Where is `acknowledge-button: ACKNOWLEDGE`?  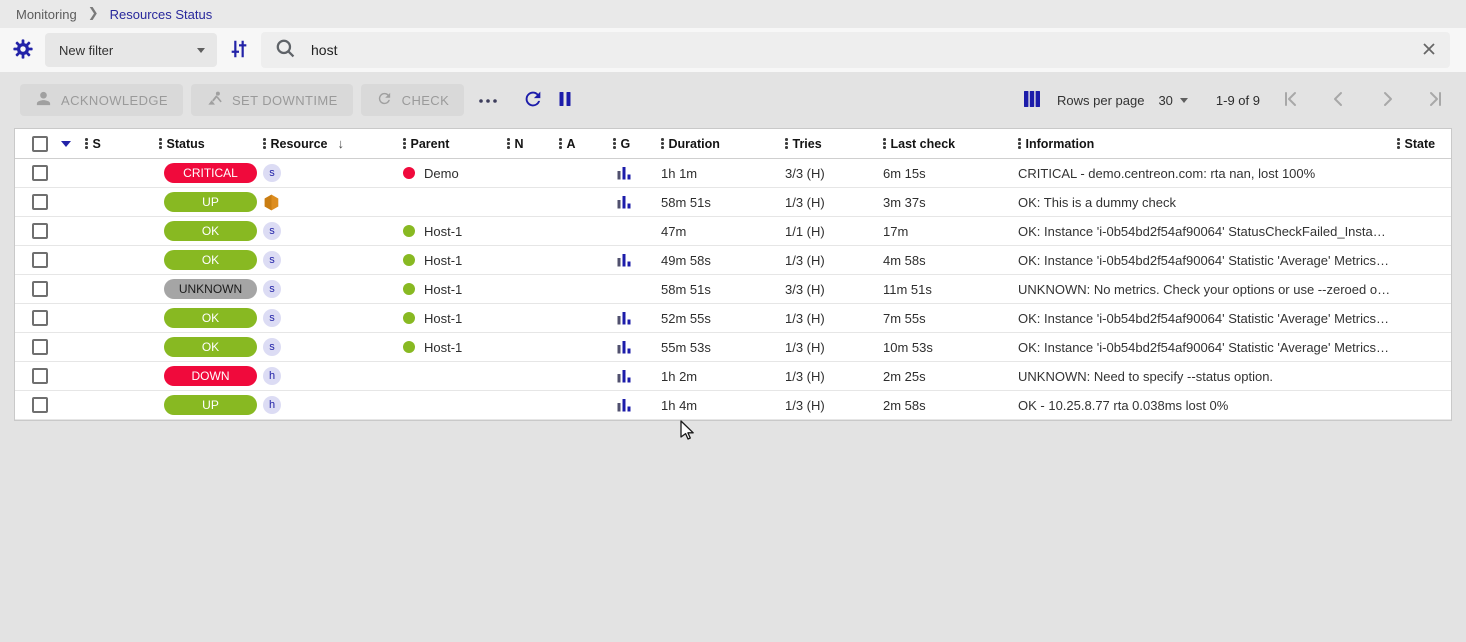
acknowledge-button: ACKNOWLEDGE is located at coordinates (101, 100).